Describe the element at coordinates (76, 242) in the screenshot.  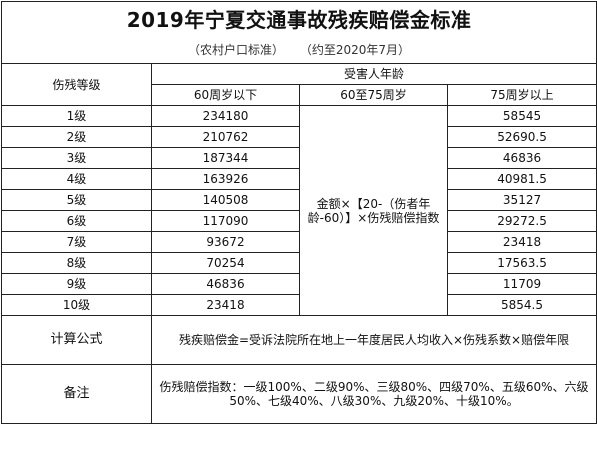
I see `grade-cell: 7级` at that location.